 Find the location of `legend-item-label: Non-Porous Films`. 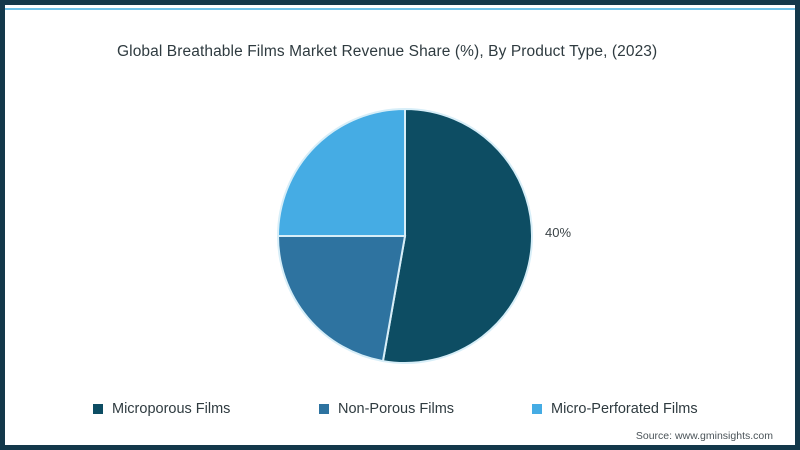

legend-item-label: Non-Porous Films is located at coordinates (396, 409).